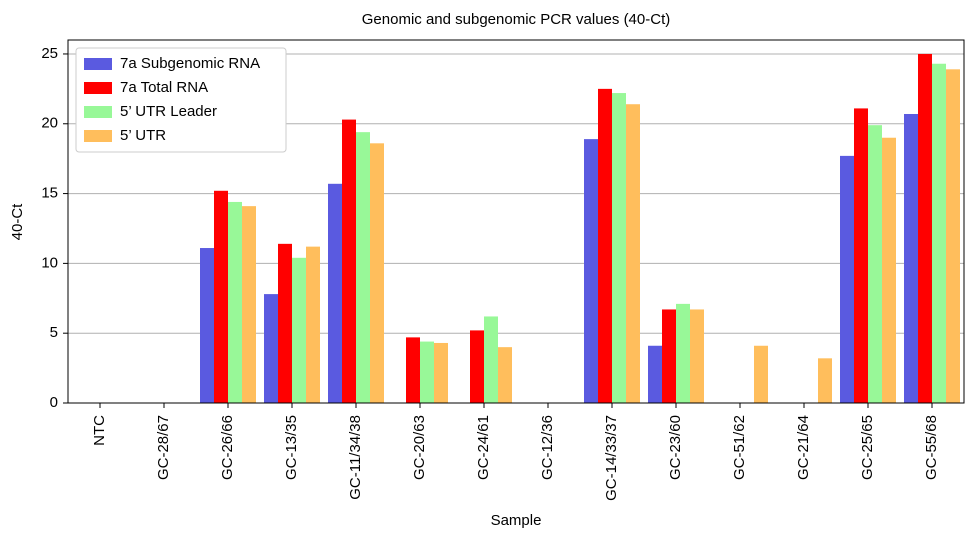 This screenshot has height=536, width=965. Describe the element at coordinates (355, 457) in the screenshot. I see `x-tick-label: GC-11/34/38` at that location.